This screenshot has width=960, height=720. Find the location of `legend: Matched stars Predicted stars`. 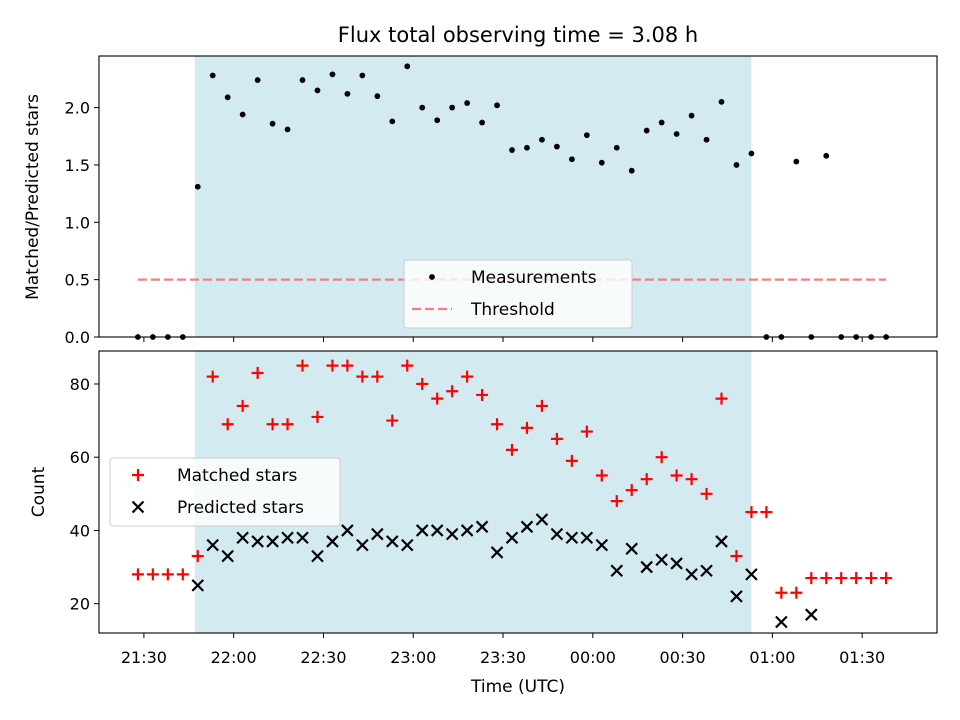

legend: Matched stars Predicted stars is located at coordinates (225, 492).